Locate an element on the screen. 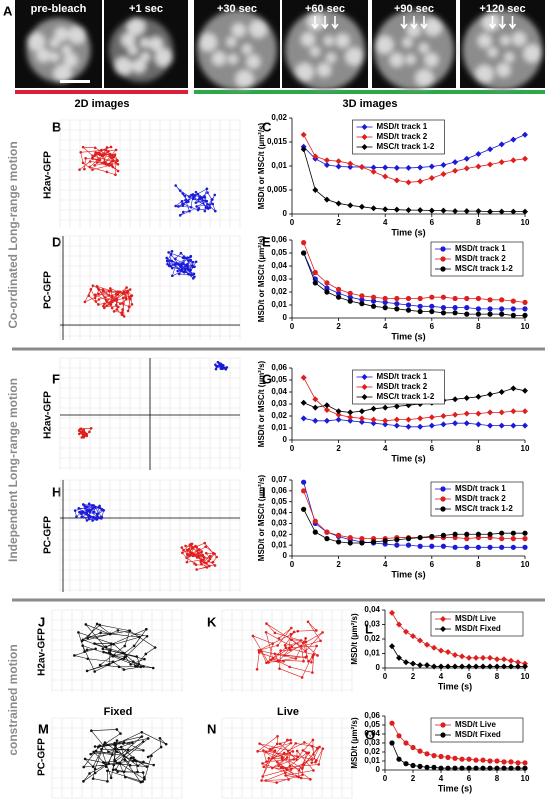 This screenshot has width=552, height=800. panel-letter: H is located at coordinates (56, 491).